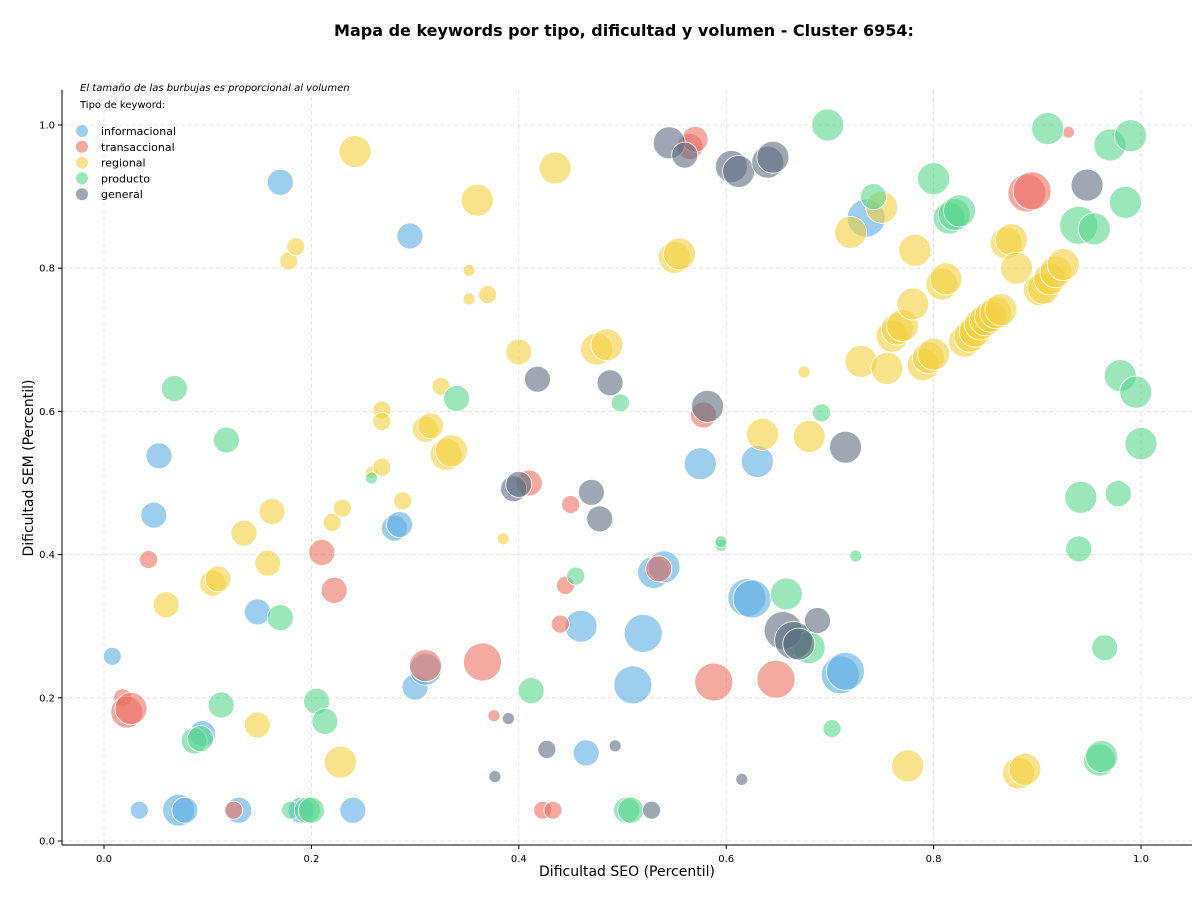 This screenshot has width=1200, height=901. I want to click on y-tick-label: 0.6, so click(47, 412).